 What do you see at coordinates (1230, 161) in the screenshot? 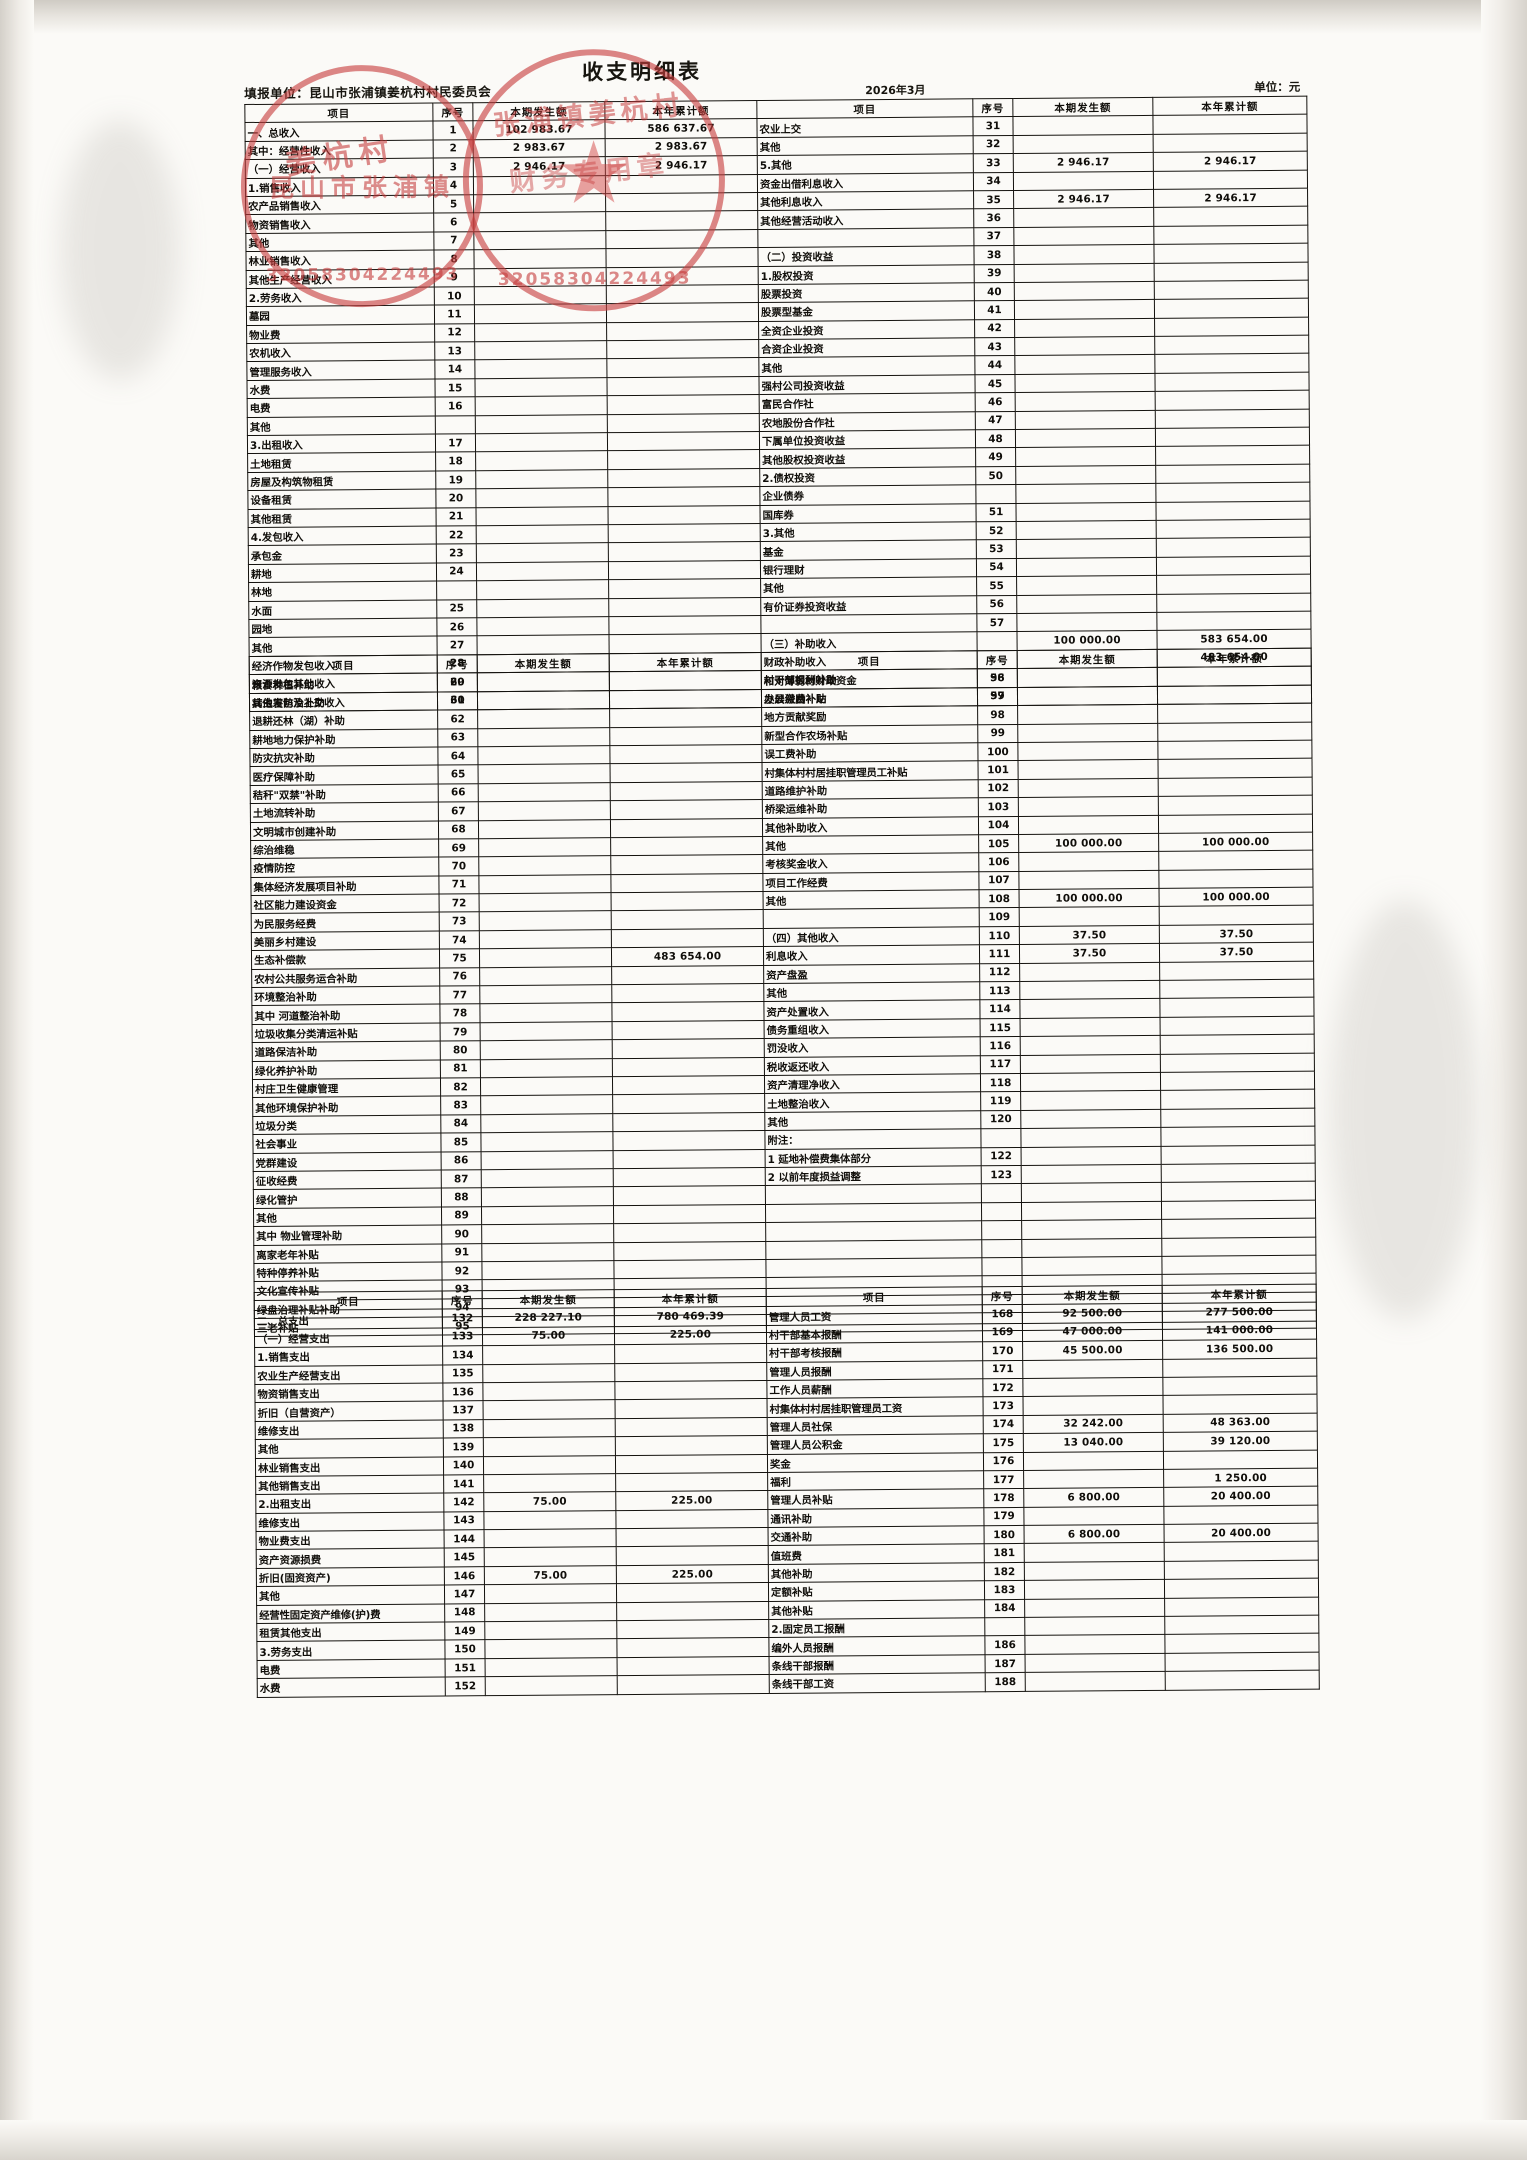
I see `cumulative-amount: 2 946.17` at bounding box center [1230, 161].